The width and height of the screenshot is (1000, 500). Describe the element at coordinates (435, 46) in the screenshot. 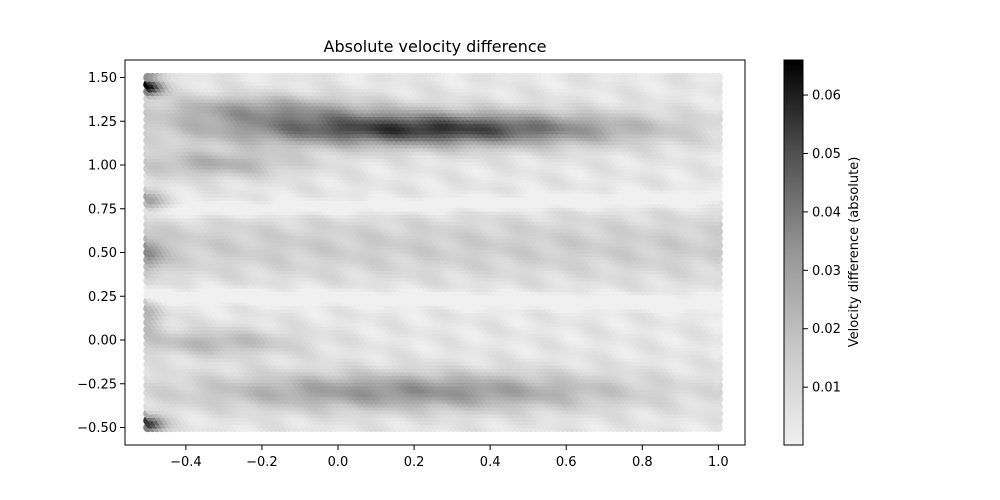

I see `chart-title: Absolute velocity difference` at that location.